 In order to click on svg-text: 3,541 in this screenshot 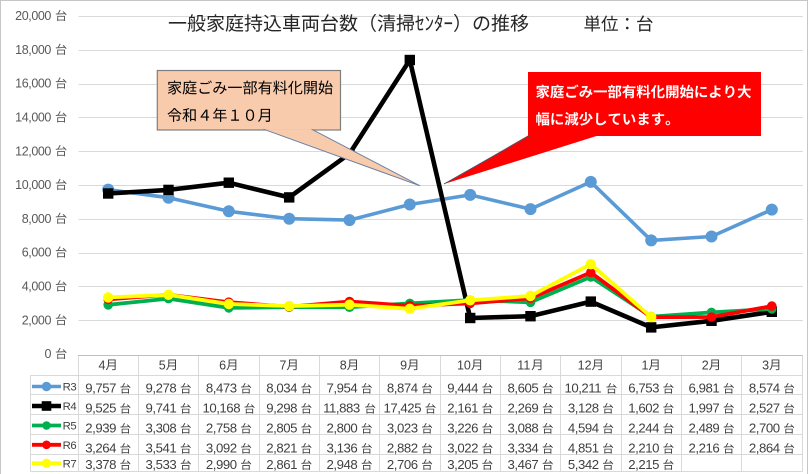, I will do `click(161, 448)`.